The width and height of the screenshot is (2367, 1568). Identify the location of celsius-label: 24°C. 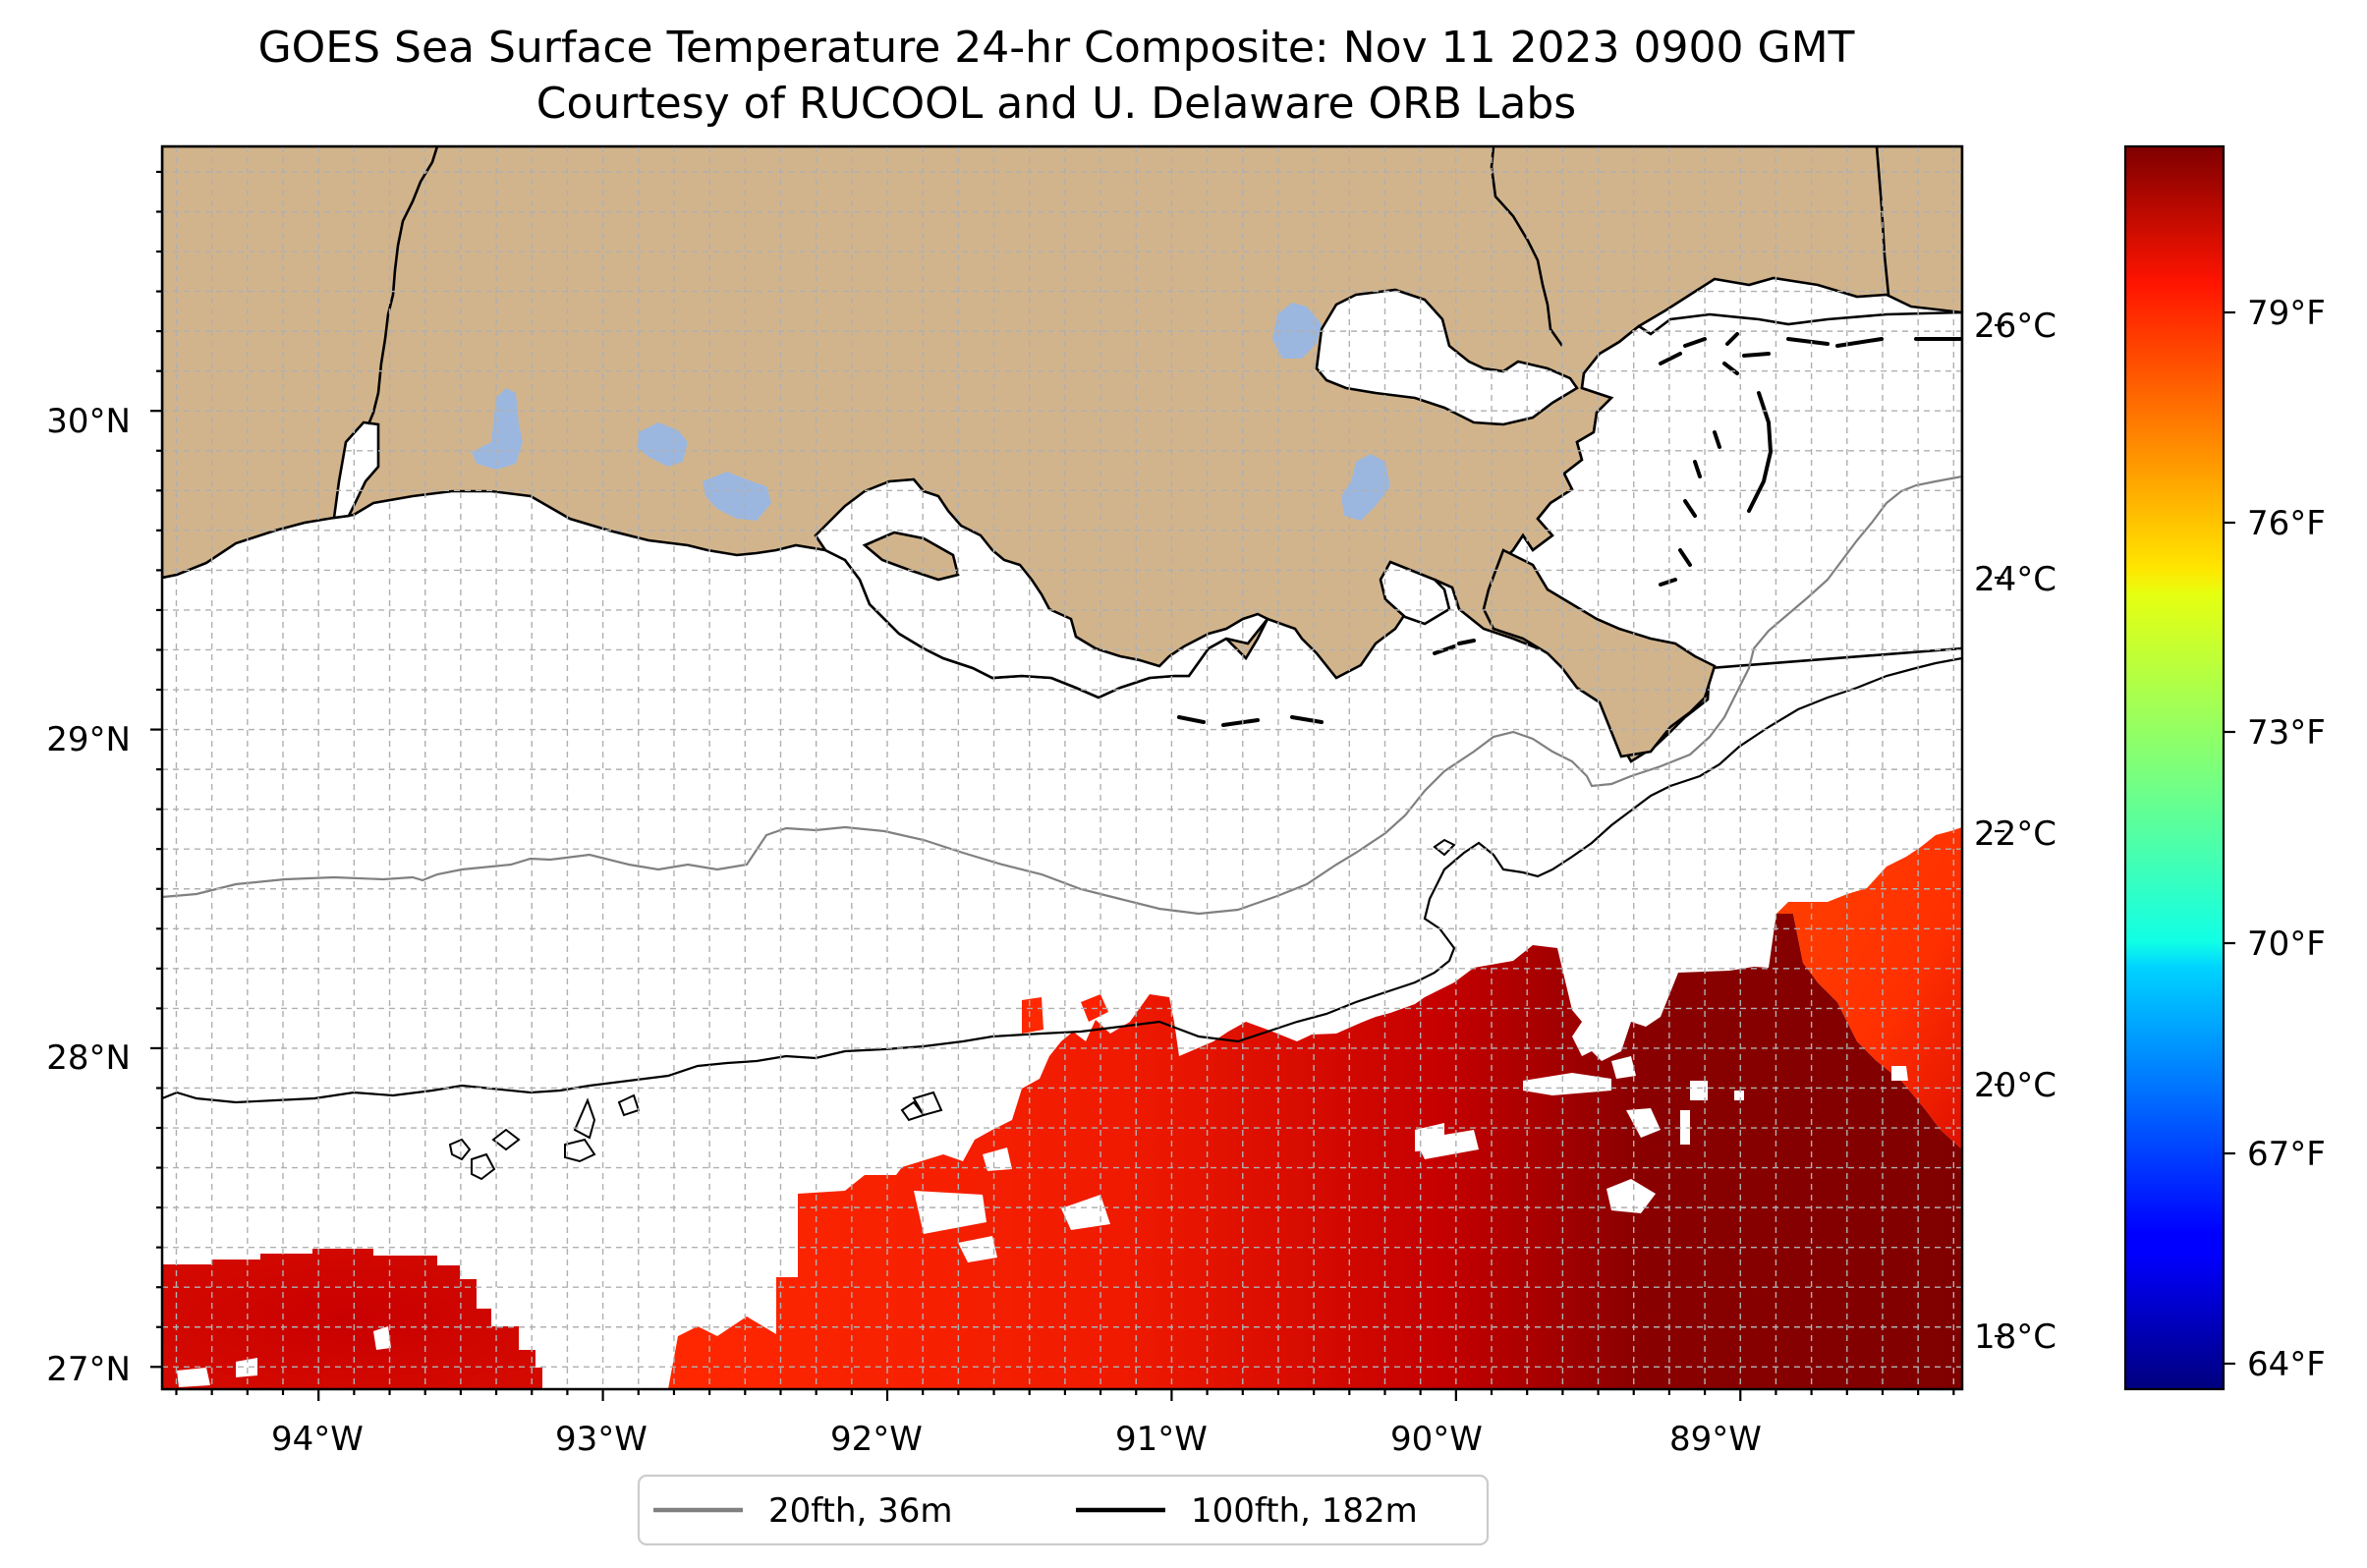
(2015, 579).